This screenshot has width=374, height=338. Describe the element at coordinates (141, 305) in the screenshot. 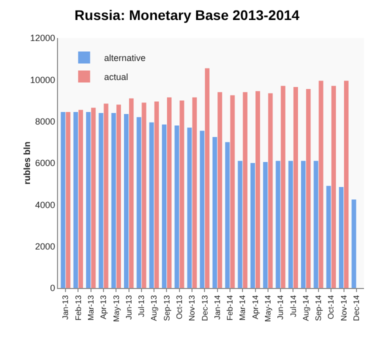

I see `x-tick-label: Jul-13` at that location.